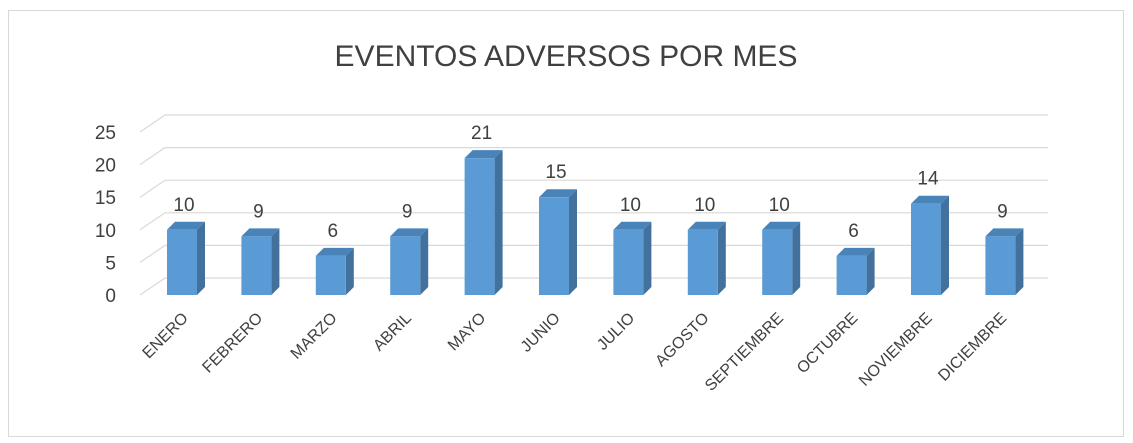 Image resolution: width=1133 pixels, height=443 pixels. Describe the element at coordinates (566, 56) in the screenshot. I see `chart-title: EVENTOS ADVERSOS POR MES` at that location.